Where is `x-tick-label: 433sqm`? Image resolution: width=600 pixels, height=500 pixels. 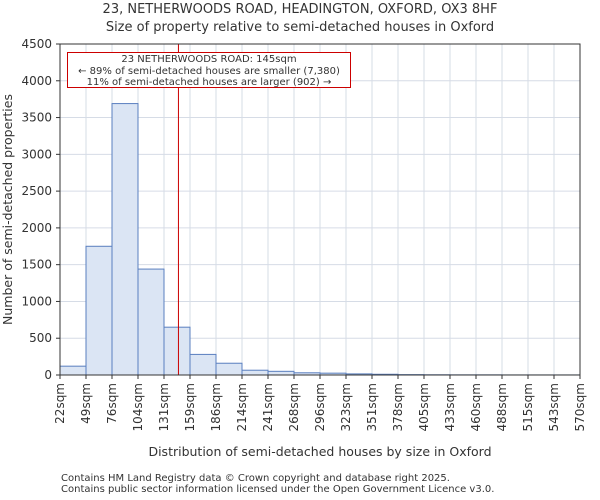
x-tick-label: 433sqm is located at coordinates (450, 407).